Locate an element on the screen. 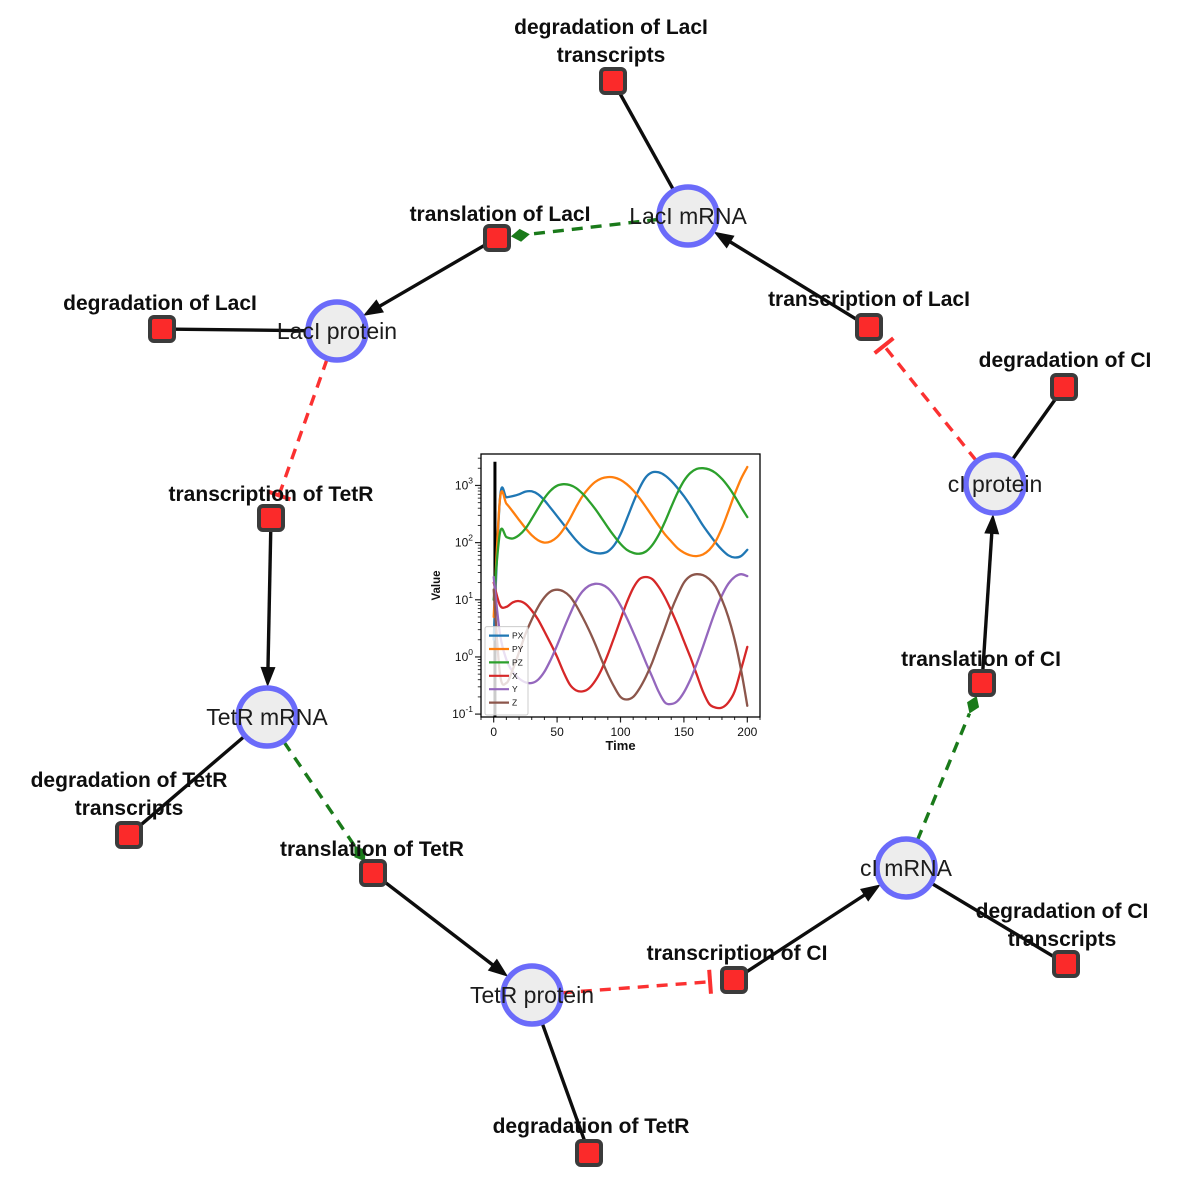 The width and height of the screenshot is (1189, 1200). species-label-lacI_mRNA: LacI mRNA is located at coordinates (688, 216).